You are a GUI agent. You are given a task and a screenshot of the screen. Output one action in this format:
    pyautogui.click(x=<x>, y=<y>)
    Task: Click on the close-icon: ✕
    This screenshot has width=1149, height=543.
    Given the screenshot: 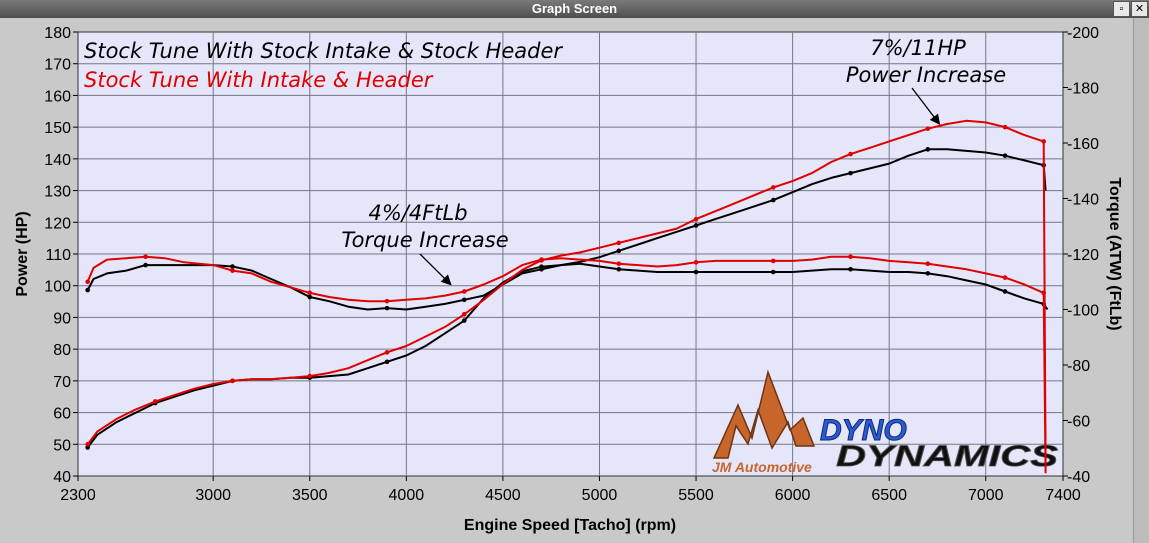 What is the action you would take?
    pyautogui.click(x=1139, y=9)
    